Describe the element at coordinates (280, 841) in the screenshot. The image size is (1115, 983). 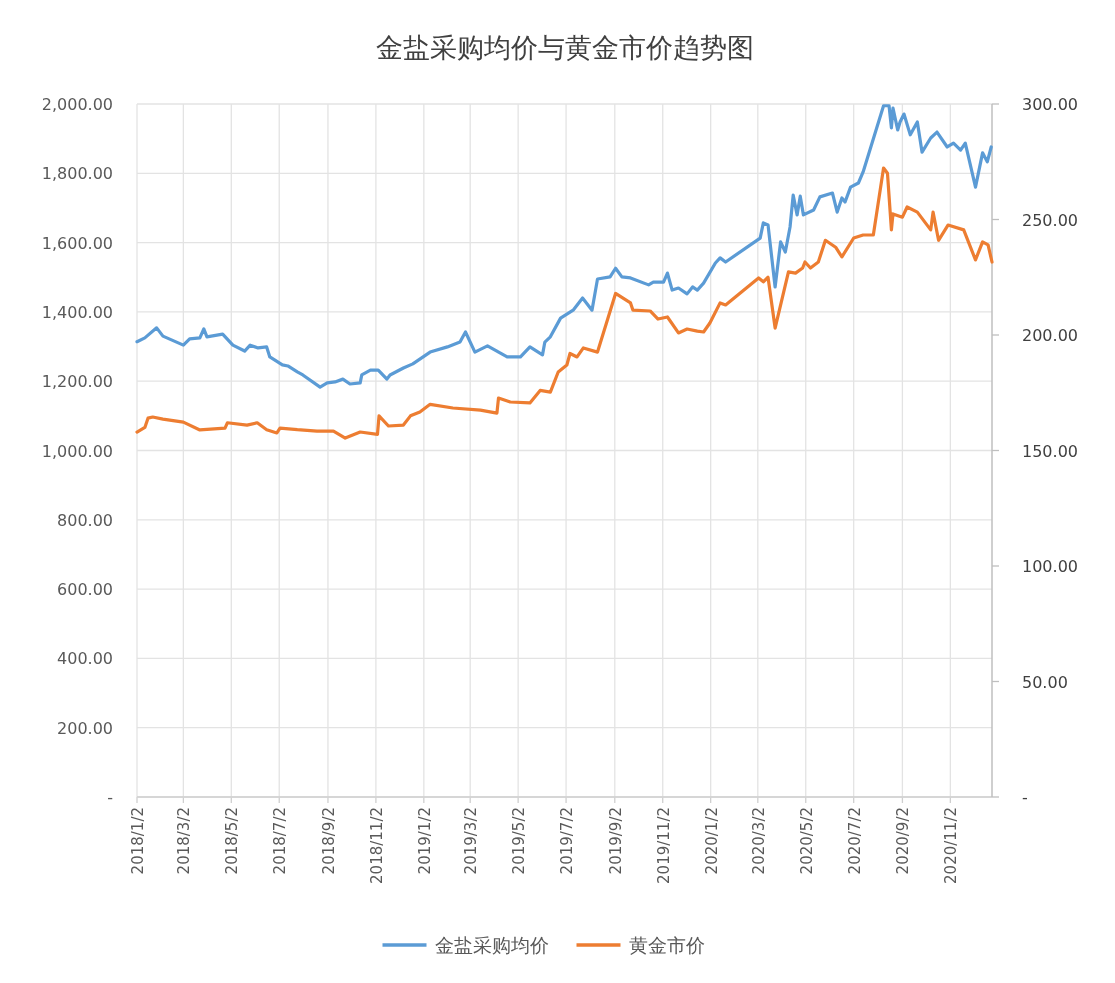
I see `x-tick-label: 2018/7/2` at that location.